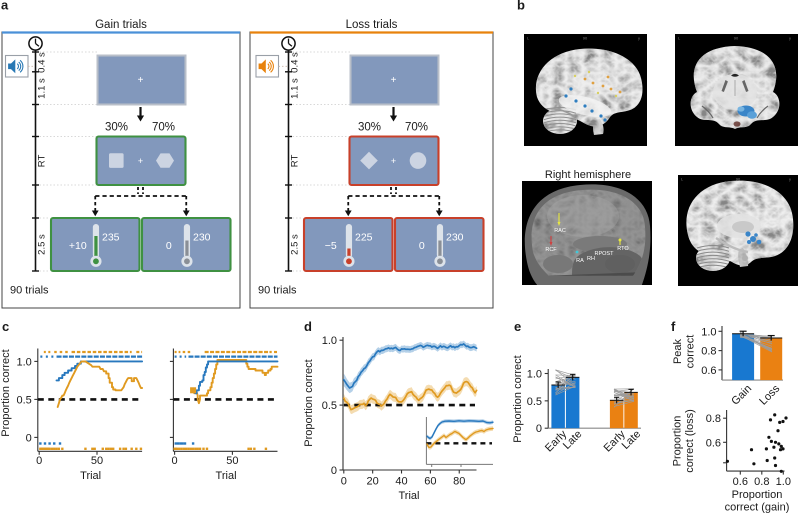  I want to click on svg-text: RAC, so click(560, 231).